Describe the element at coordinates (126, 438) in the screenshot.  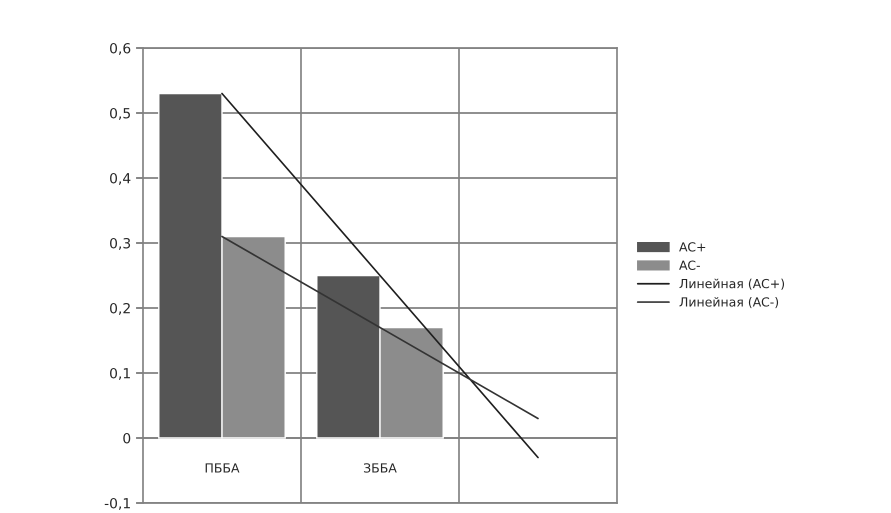
I see `y-tick-label: 0` at that location.